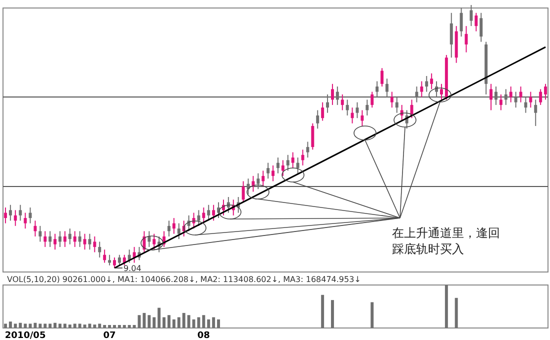 The height and width of the screenshot is (340, 550). What do you see at coordinates (132, 268) in the screenshot?
I see `annotation: 9.04` at bounding box center [132, 268].